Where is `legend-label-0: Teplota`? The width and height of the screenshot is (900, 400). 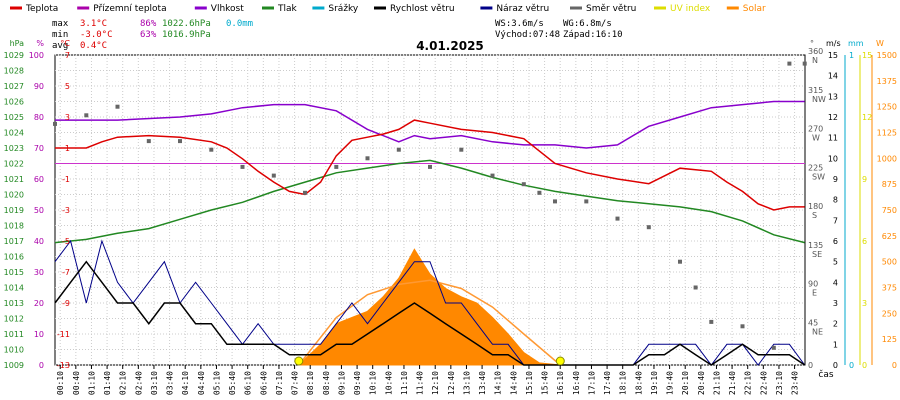 legend-label-0: Teplota is located at coordinates (41, 9).